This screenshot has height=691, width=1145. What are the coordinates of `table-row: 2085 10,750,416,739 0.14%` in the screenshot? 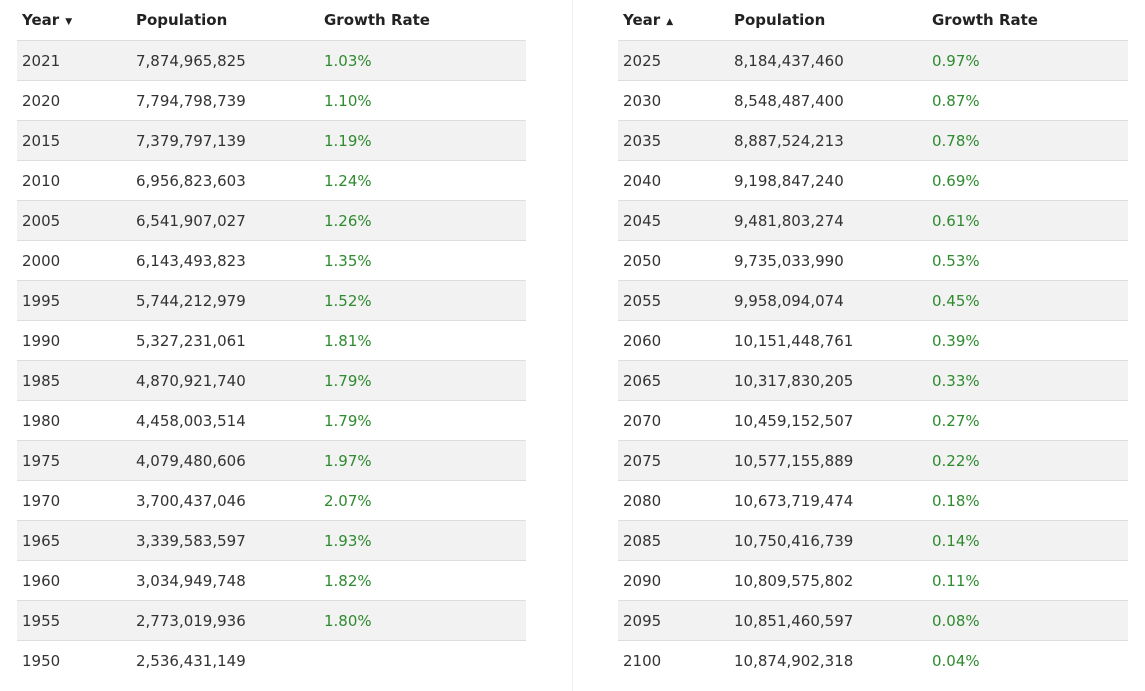 It's located at (873, 540).